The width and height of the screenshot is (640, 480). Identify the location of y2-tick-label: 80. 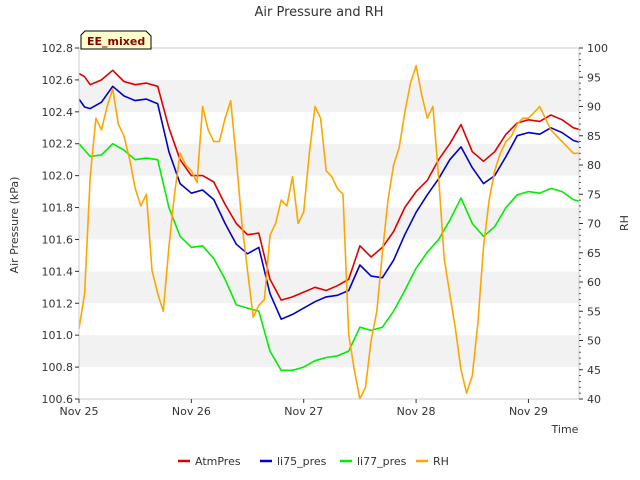
(594, 165).